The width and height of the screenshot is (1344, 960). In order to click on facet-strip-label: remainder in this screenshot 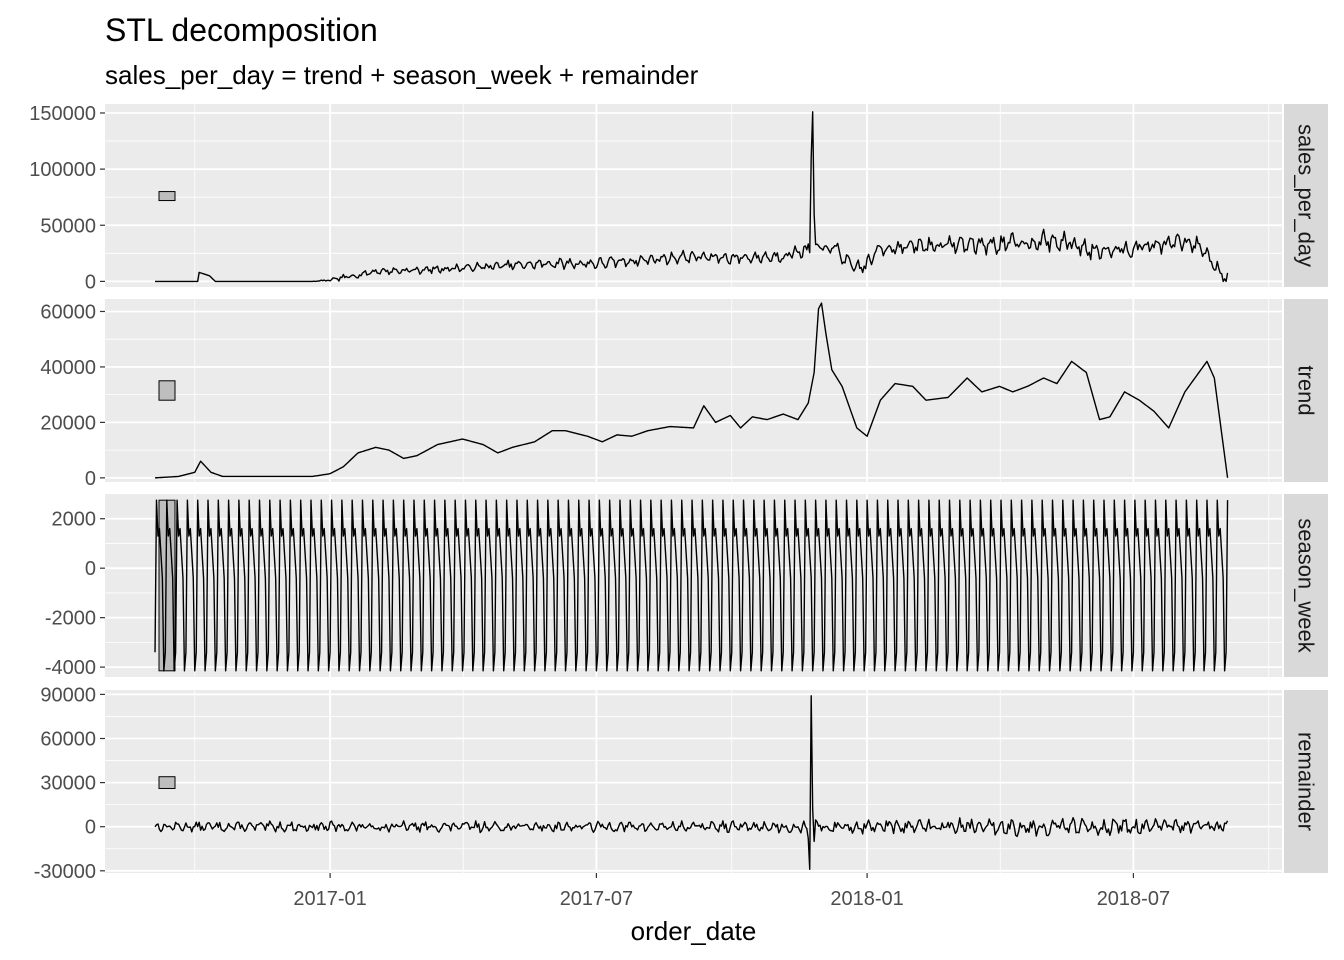, I will do `click(1306, 781)`.